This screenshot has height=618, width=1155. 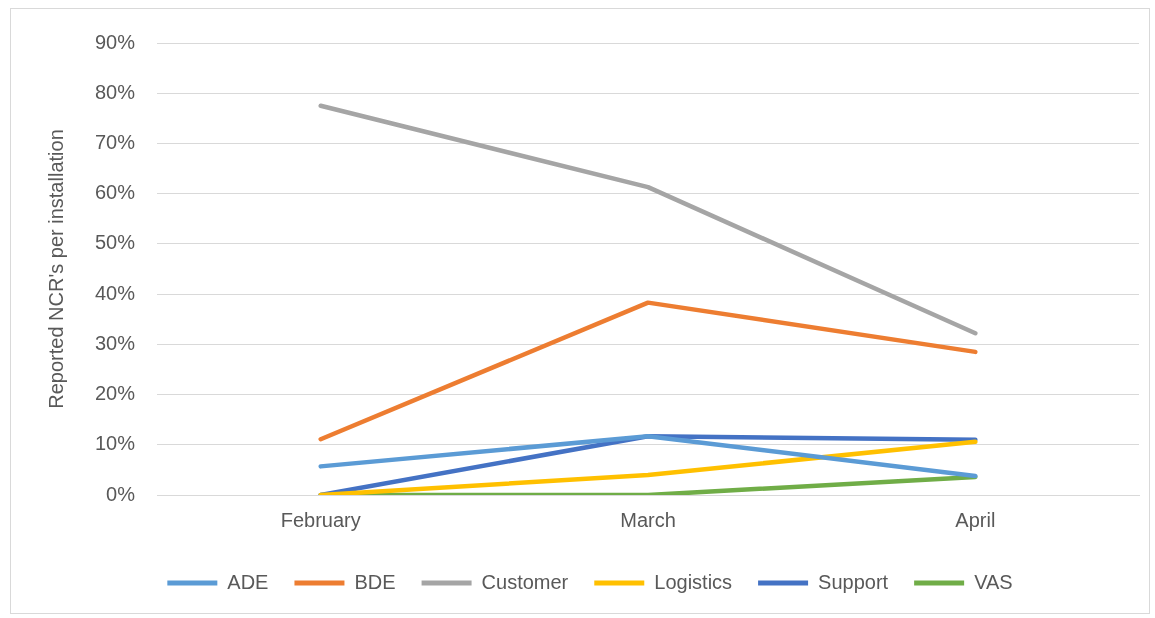 I want to click on legend-label: VAS, so click(x=993, y=581).